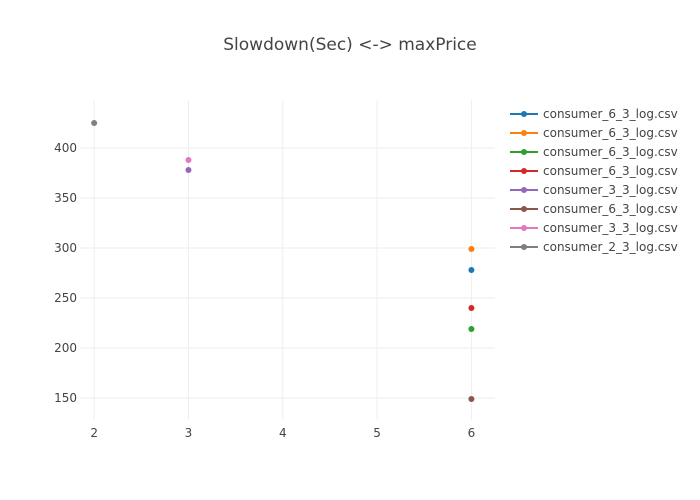 The height and width of the screenshot is (500, 700). I want to click on x-tick-label: 6, so click(472, 433).